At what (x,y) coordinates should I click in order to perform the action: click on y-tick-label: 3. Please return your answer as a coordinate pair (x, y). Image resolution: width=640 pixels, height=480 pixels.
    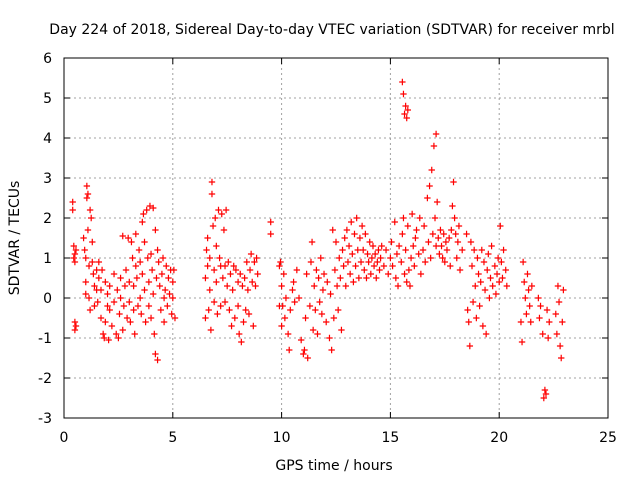
    Looking at the image, I should click on (47, 179).